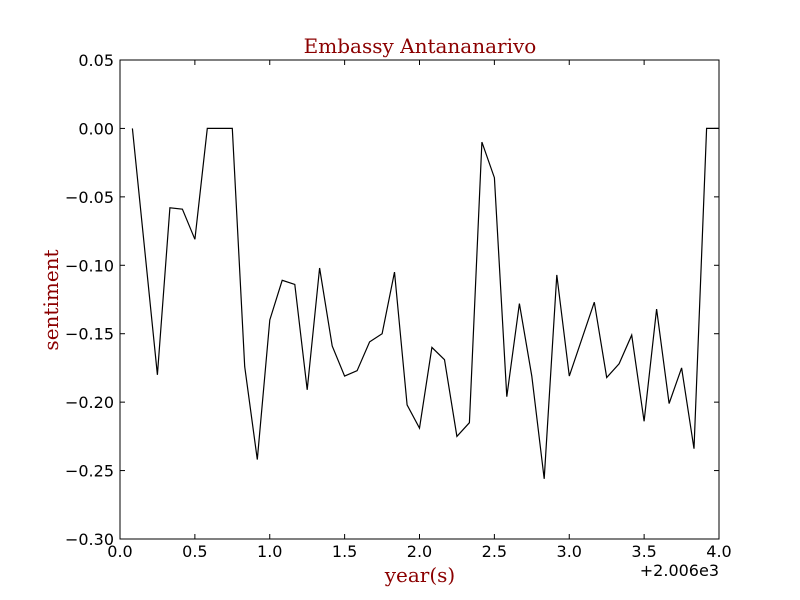 Image resolution: width=800 pixels, height=600 pixels. Describe the element at coordinates (89, 265) in the screenshot. I see `y-tick-label: −0.10` at that location.